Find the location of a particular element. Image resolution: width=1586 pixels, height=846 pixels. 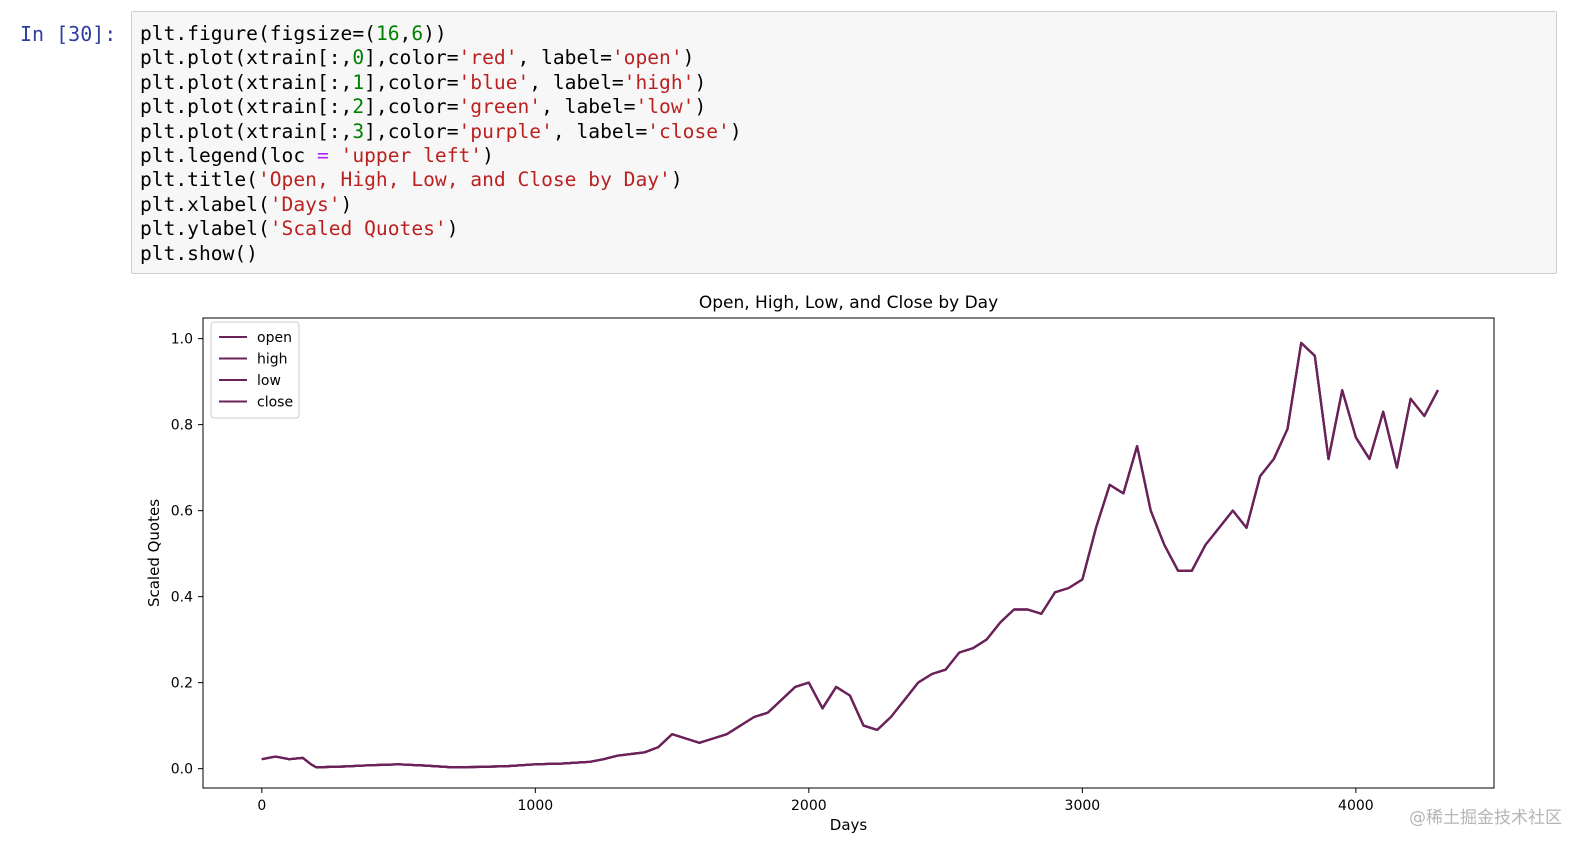

code-line: plt.legend(loc = 'upper left') is located at coordinates (441, 156).